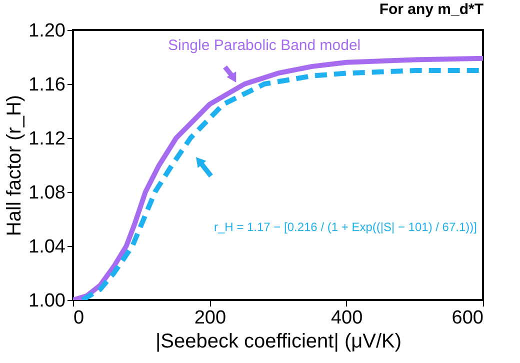  I want to click on x-axis-title: |Seebeck coefficient| (μV/K), so click(278, 341).